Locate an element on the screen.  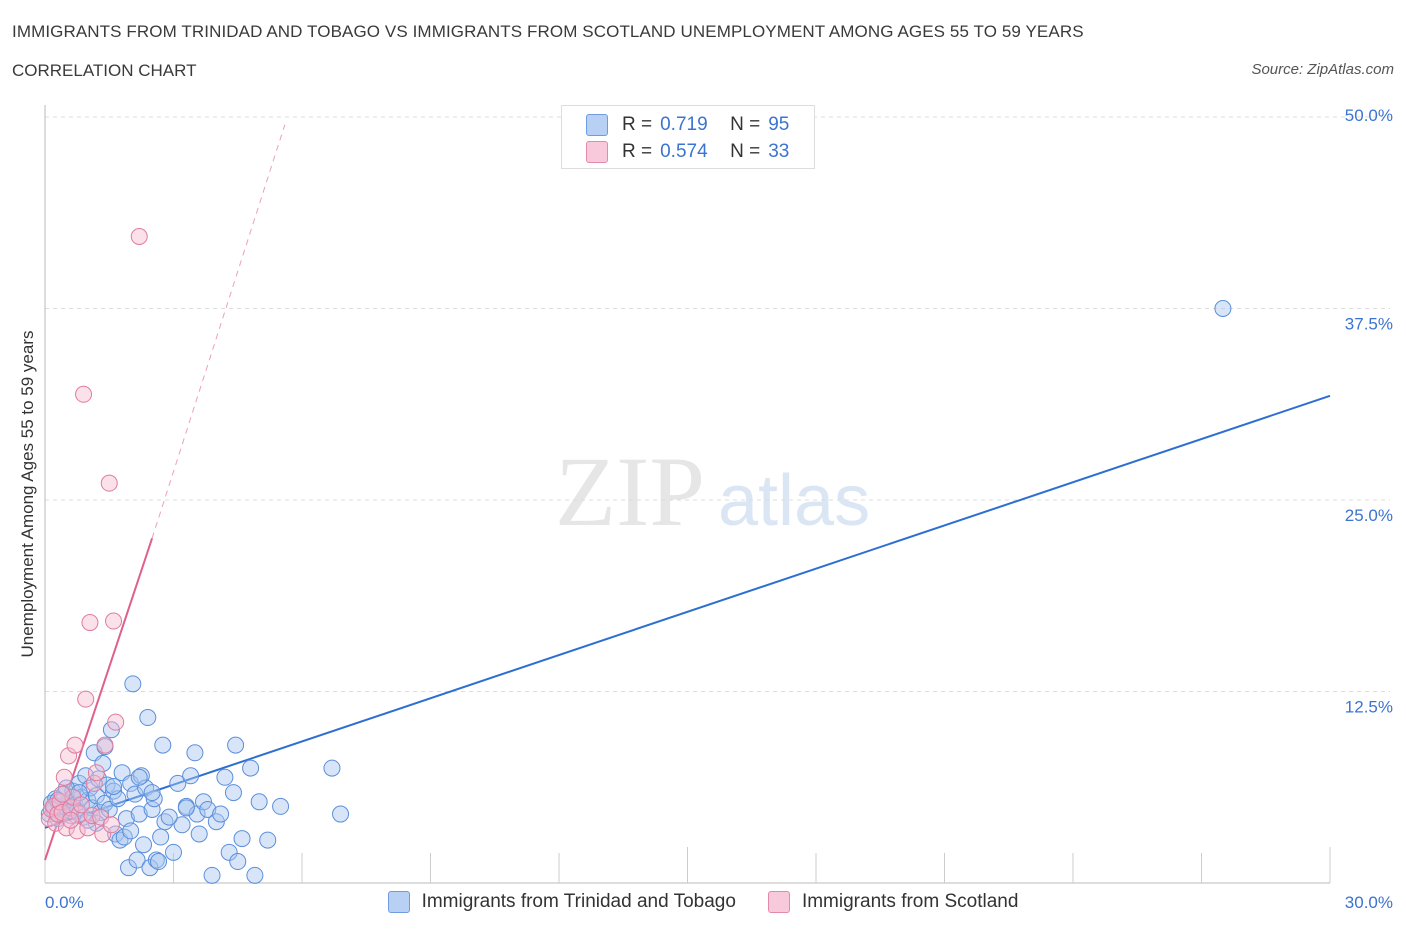
y-tick-label: 37.5% is located at coordinates (1369, 324).